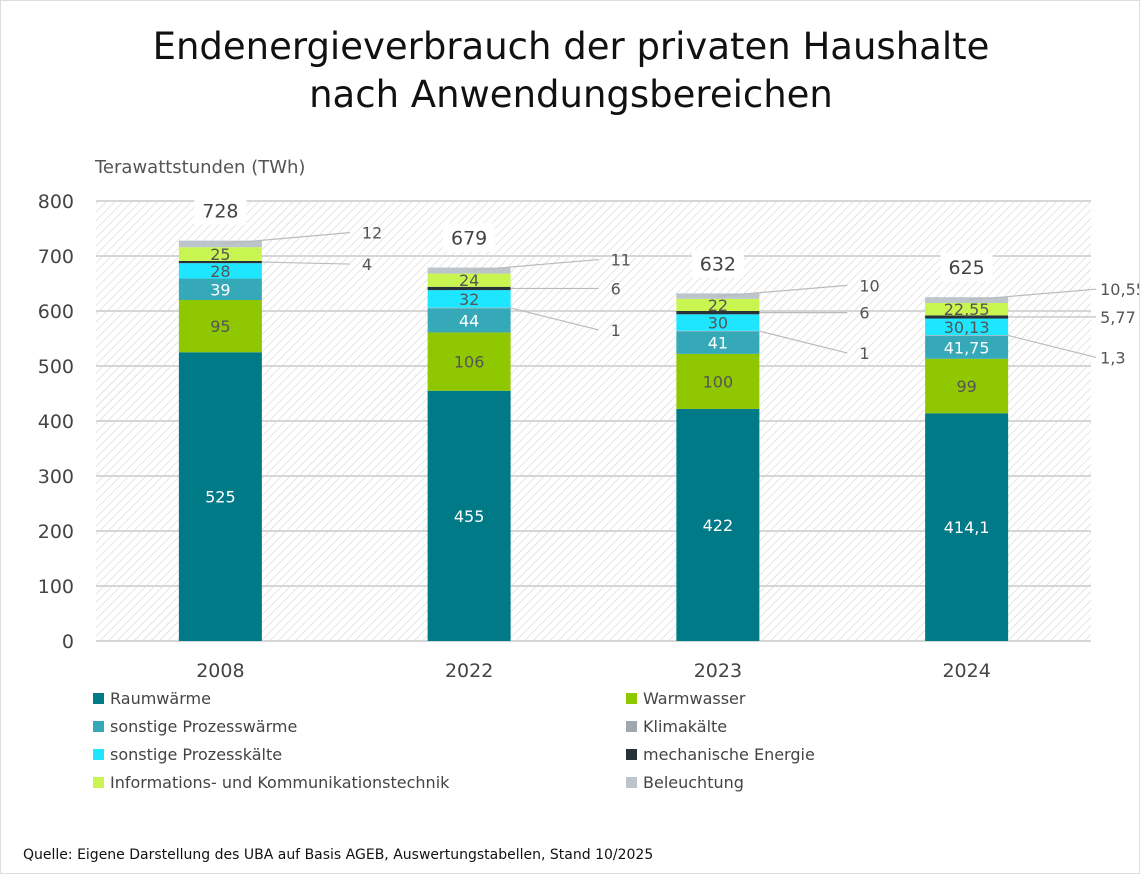 This screenshot has height=874, width=1140. What do you see at coordinates (56, 532) in the screenshot?
I see `y-tick-label: 200` at bounding box center [56, 532].